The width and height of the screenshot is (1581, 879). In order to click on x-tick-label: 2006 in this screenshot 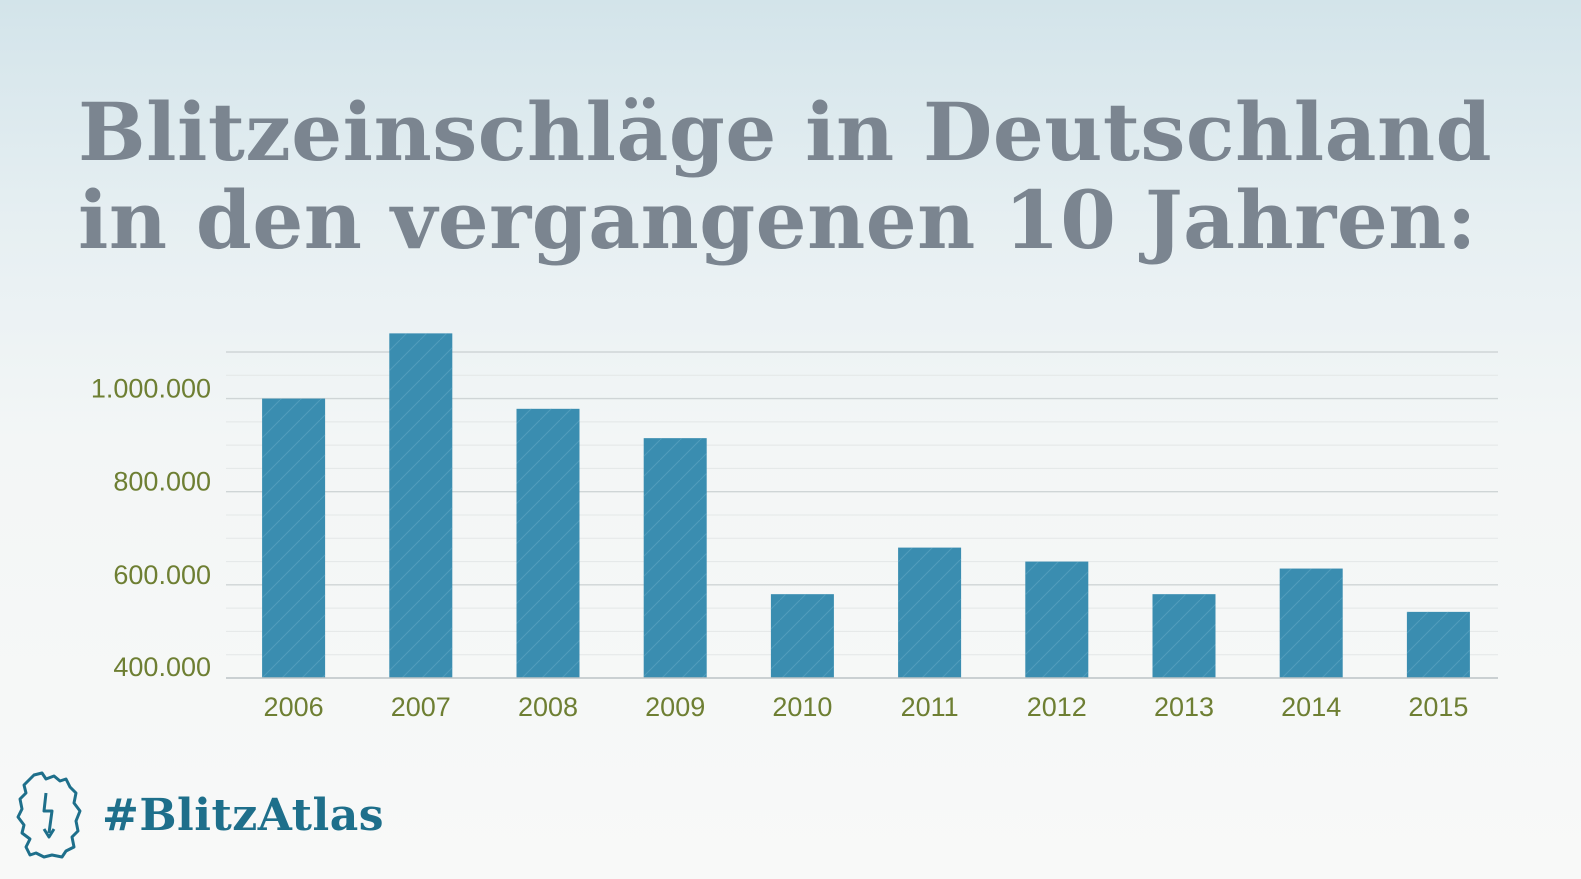, I will do `click(294, 707)`.